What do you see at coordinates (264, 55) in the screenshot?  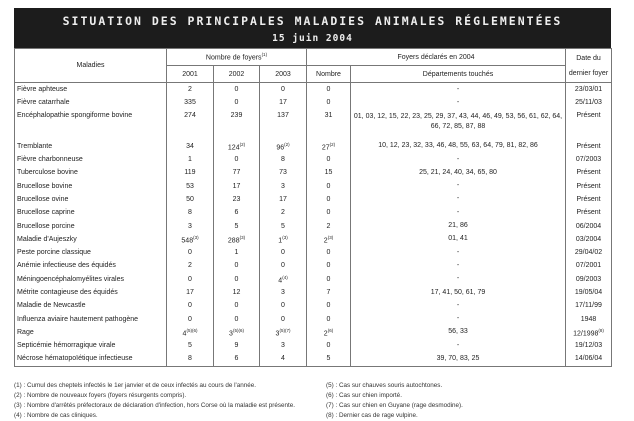 I see `footnote-ref: (1)` at bounding box center [264, 55].